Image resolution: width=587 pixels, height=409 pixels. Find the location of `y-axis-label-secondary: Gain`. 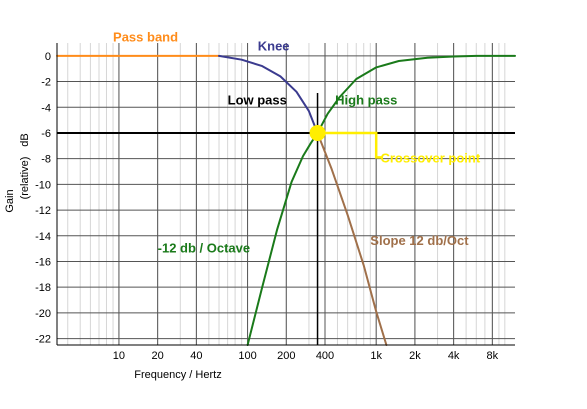

y-axis-label-secondary: Gain is located at coordinates (10, 200).